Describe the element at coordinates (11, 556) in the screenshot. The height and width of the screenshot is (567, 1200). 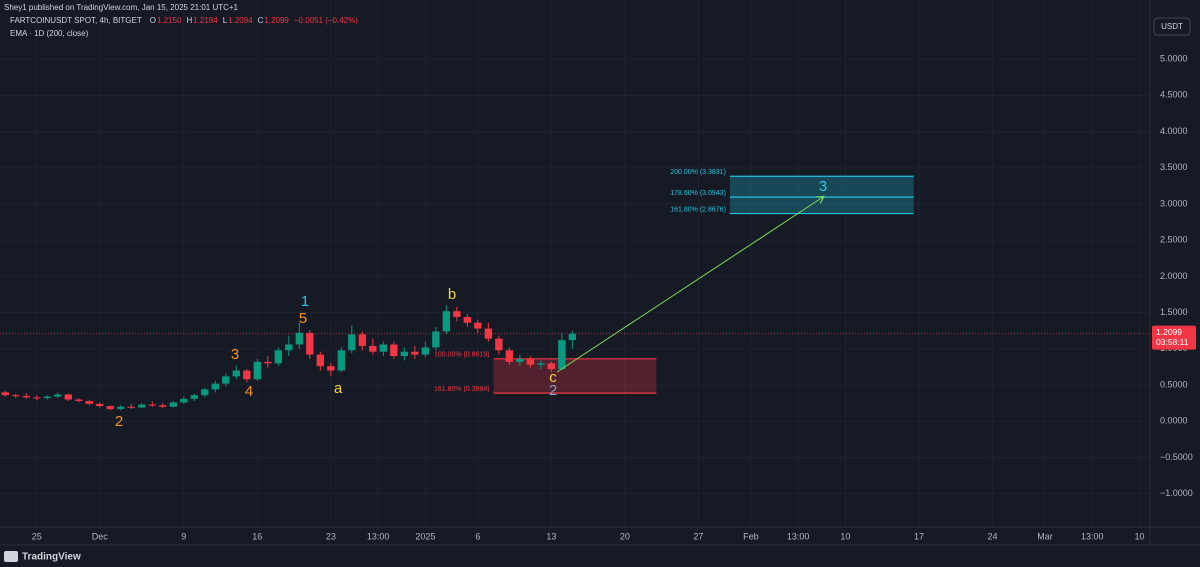
I see `logo-icon` at that location.